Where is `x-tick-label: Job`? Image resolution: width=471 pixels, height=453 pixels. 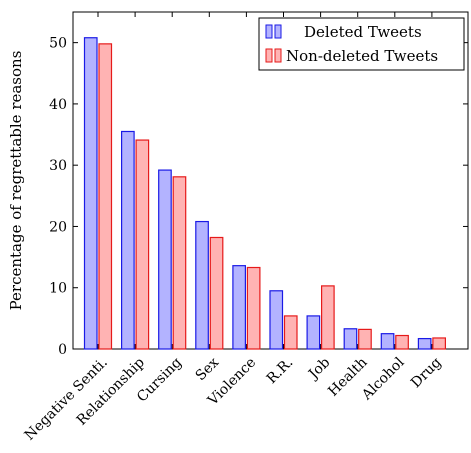
x-tick-label: Job is located at coordinates (318, 368).